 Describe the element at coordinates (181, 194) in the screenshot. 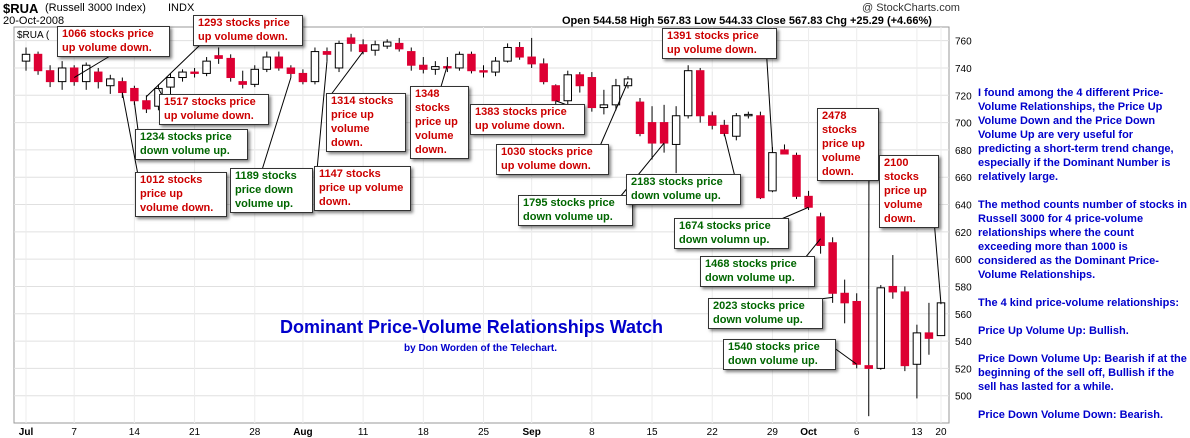

I see `annotation-box: 1012 stocks price up volume down.` at that location.